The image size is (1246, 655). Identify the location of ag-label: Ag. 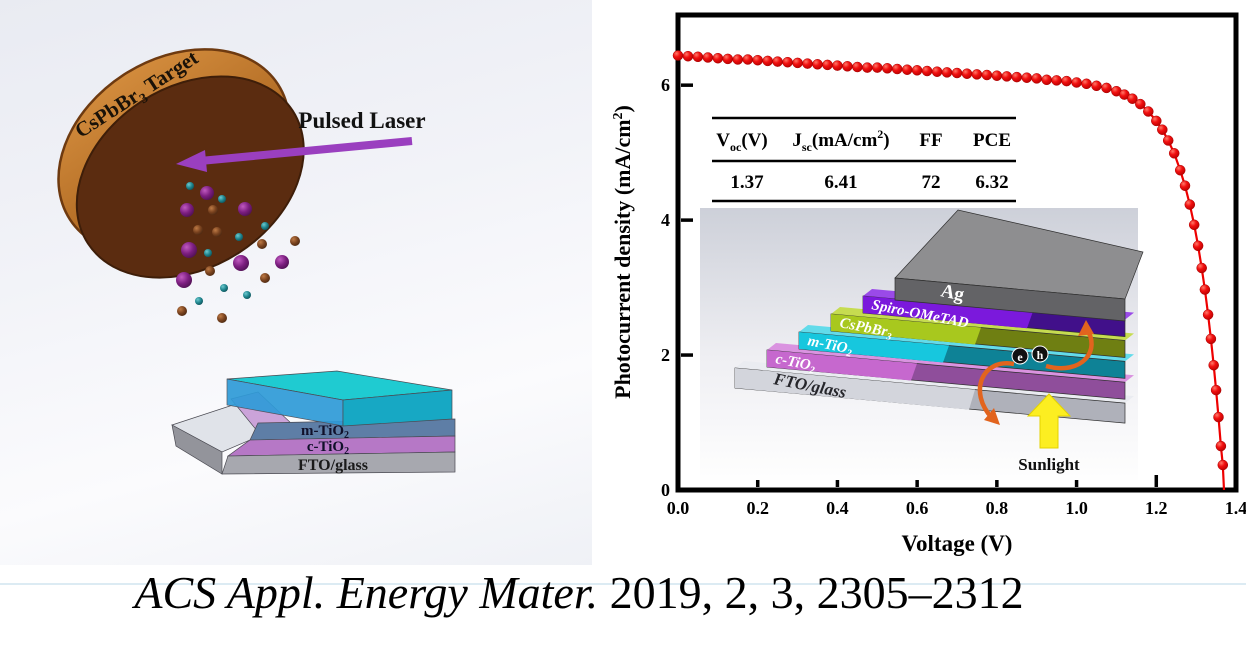
(953, 292).